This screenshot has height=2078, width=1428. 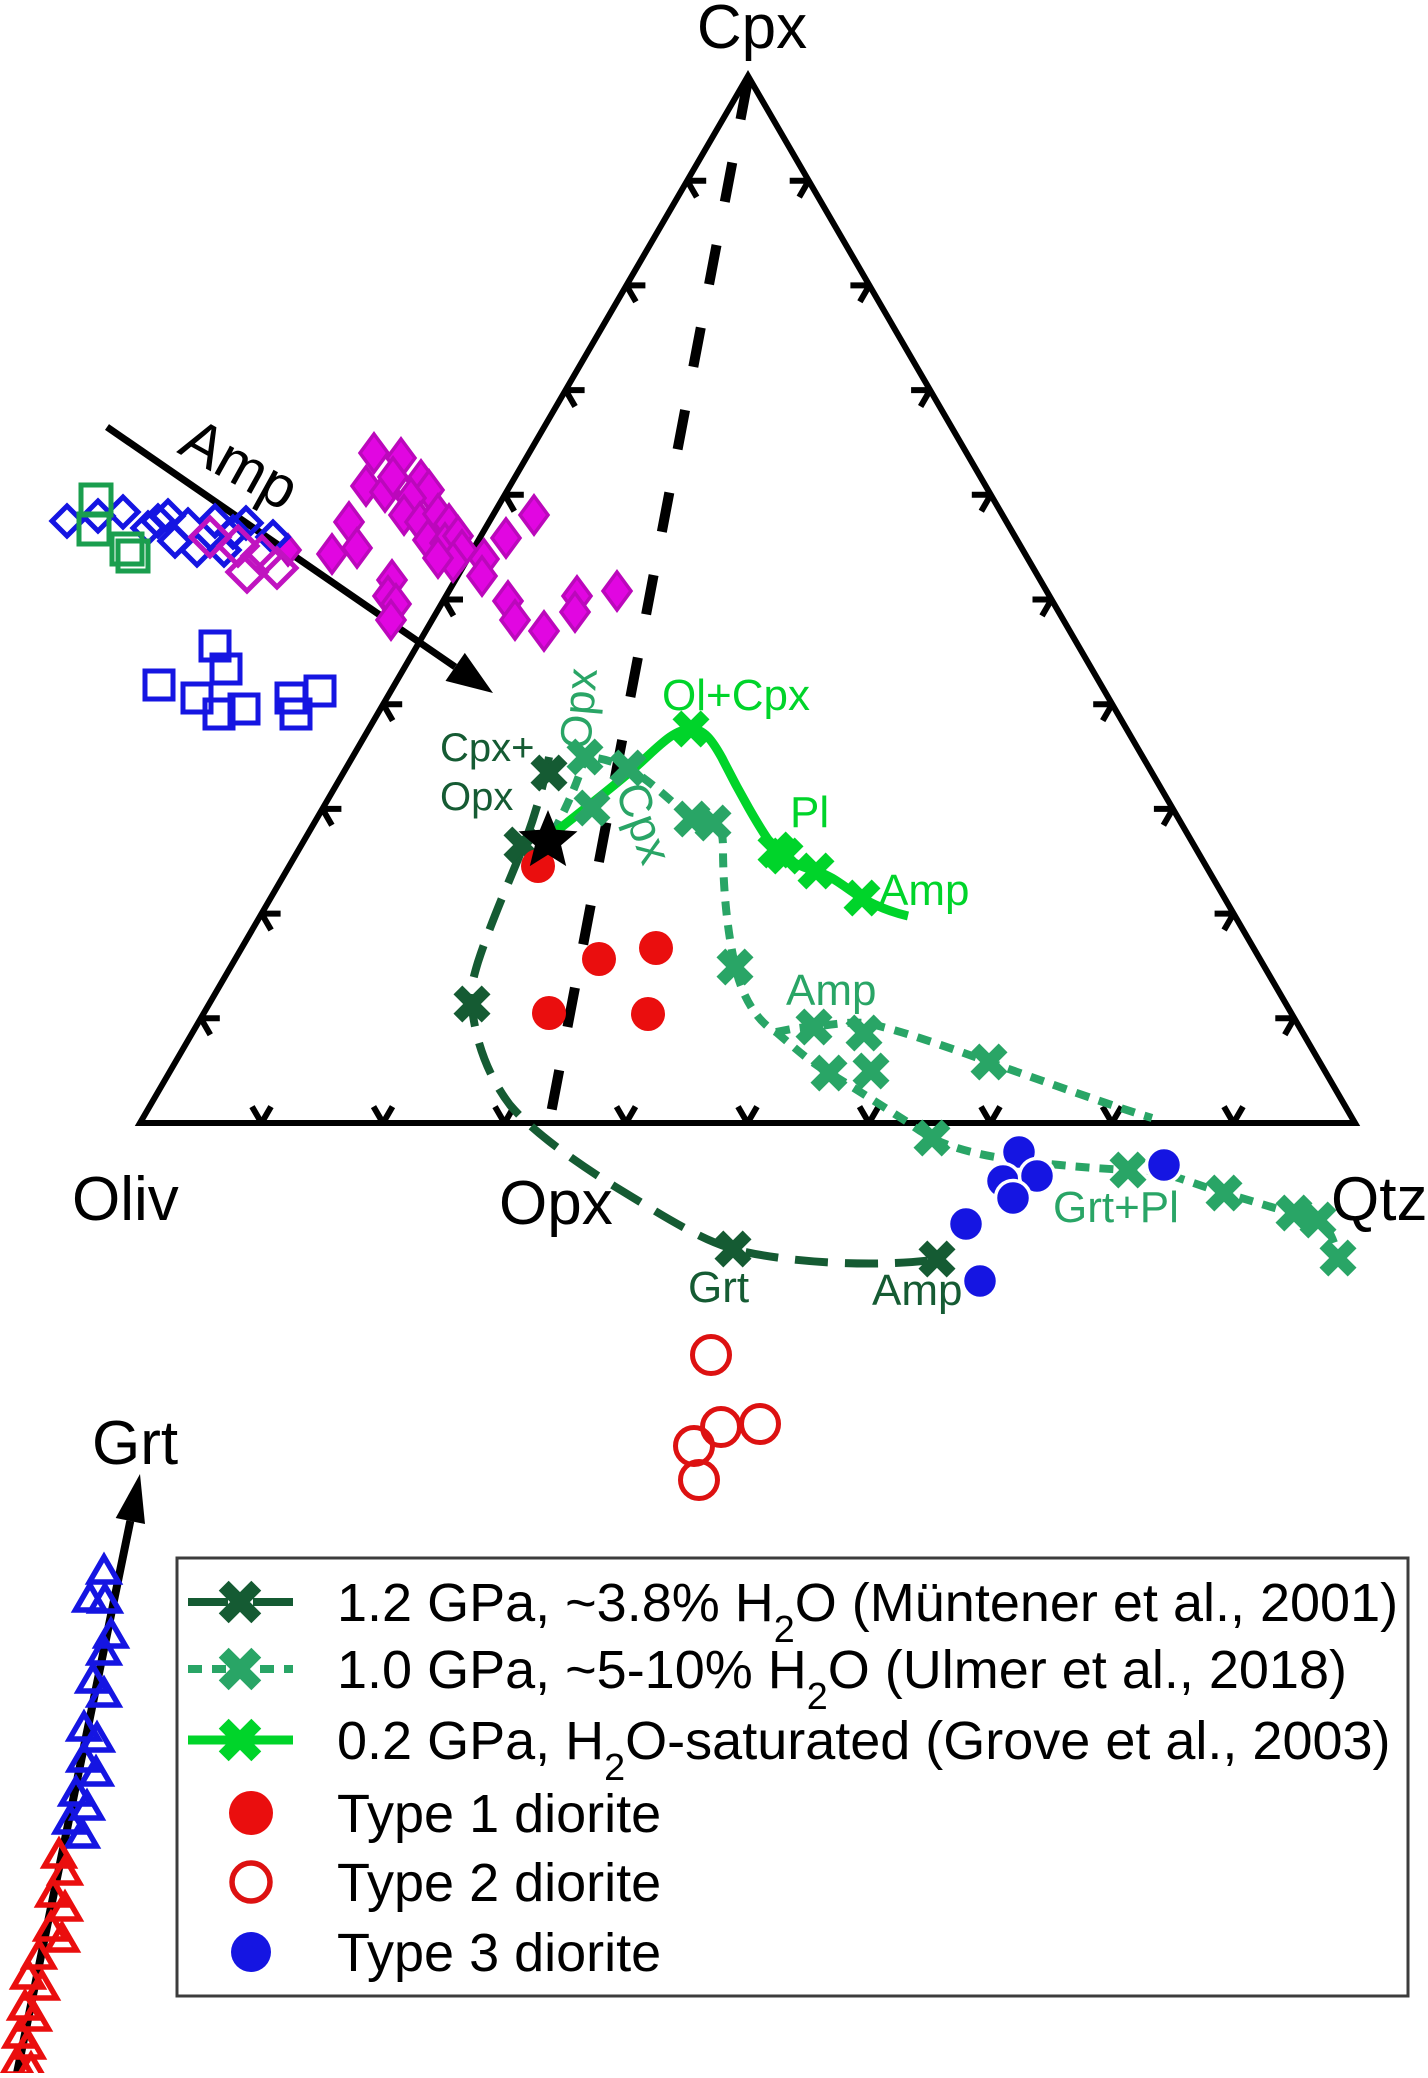 I want to click on svg-text: Ol+Cpx, so click(x=736, y=695).